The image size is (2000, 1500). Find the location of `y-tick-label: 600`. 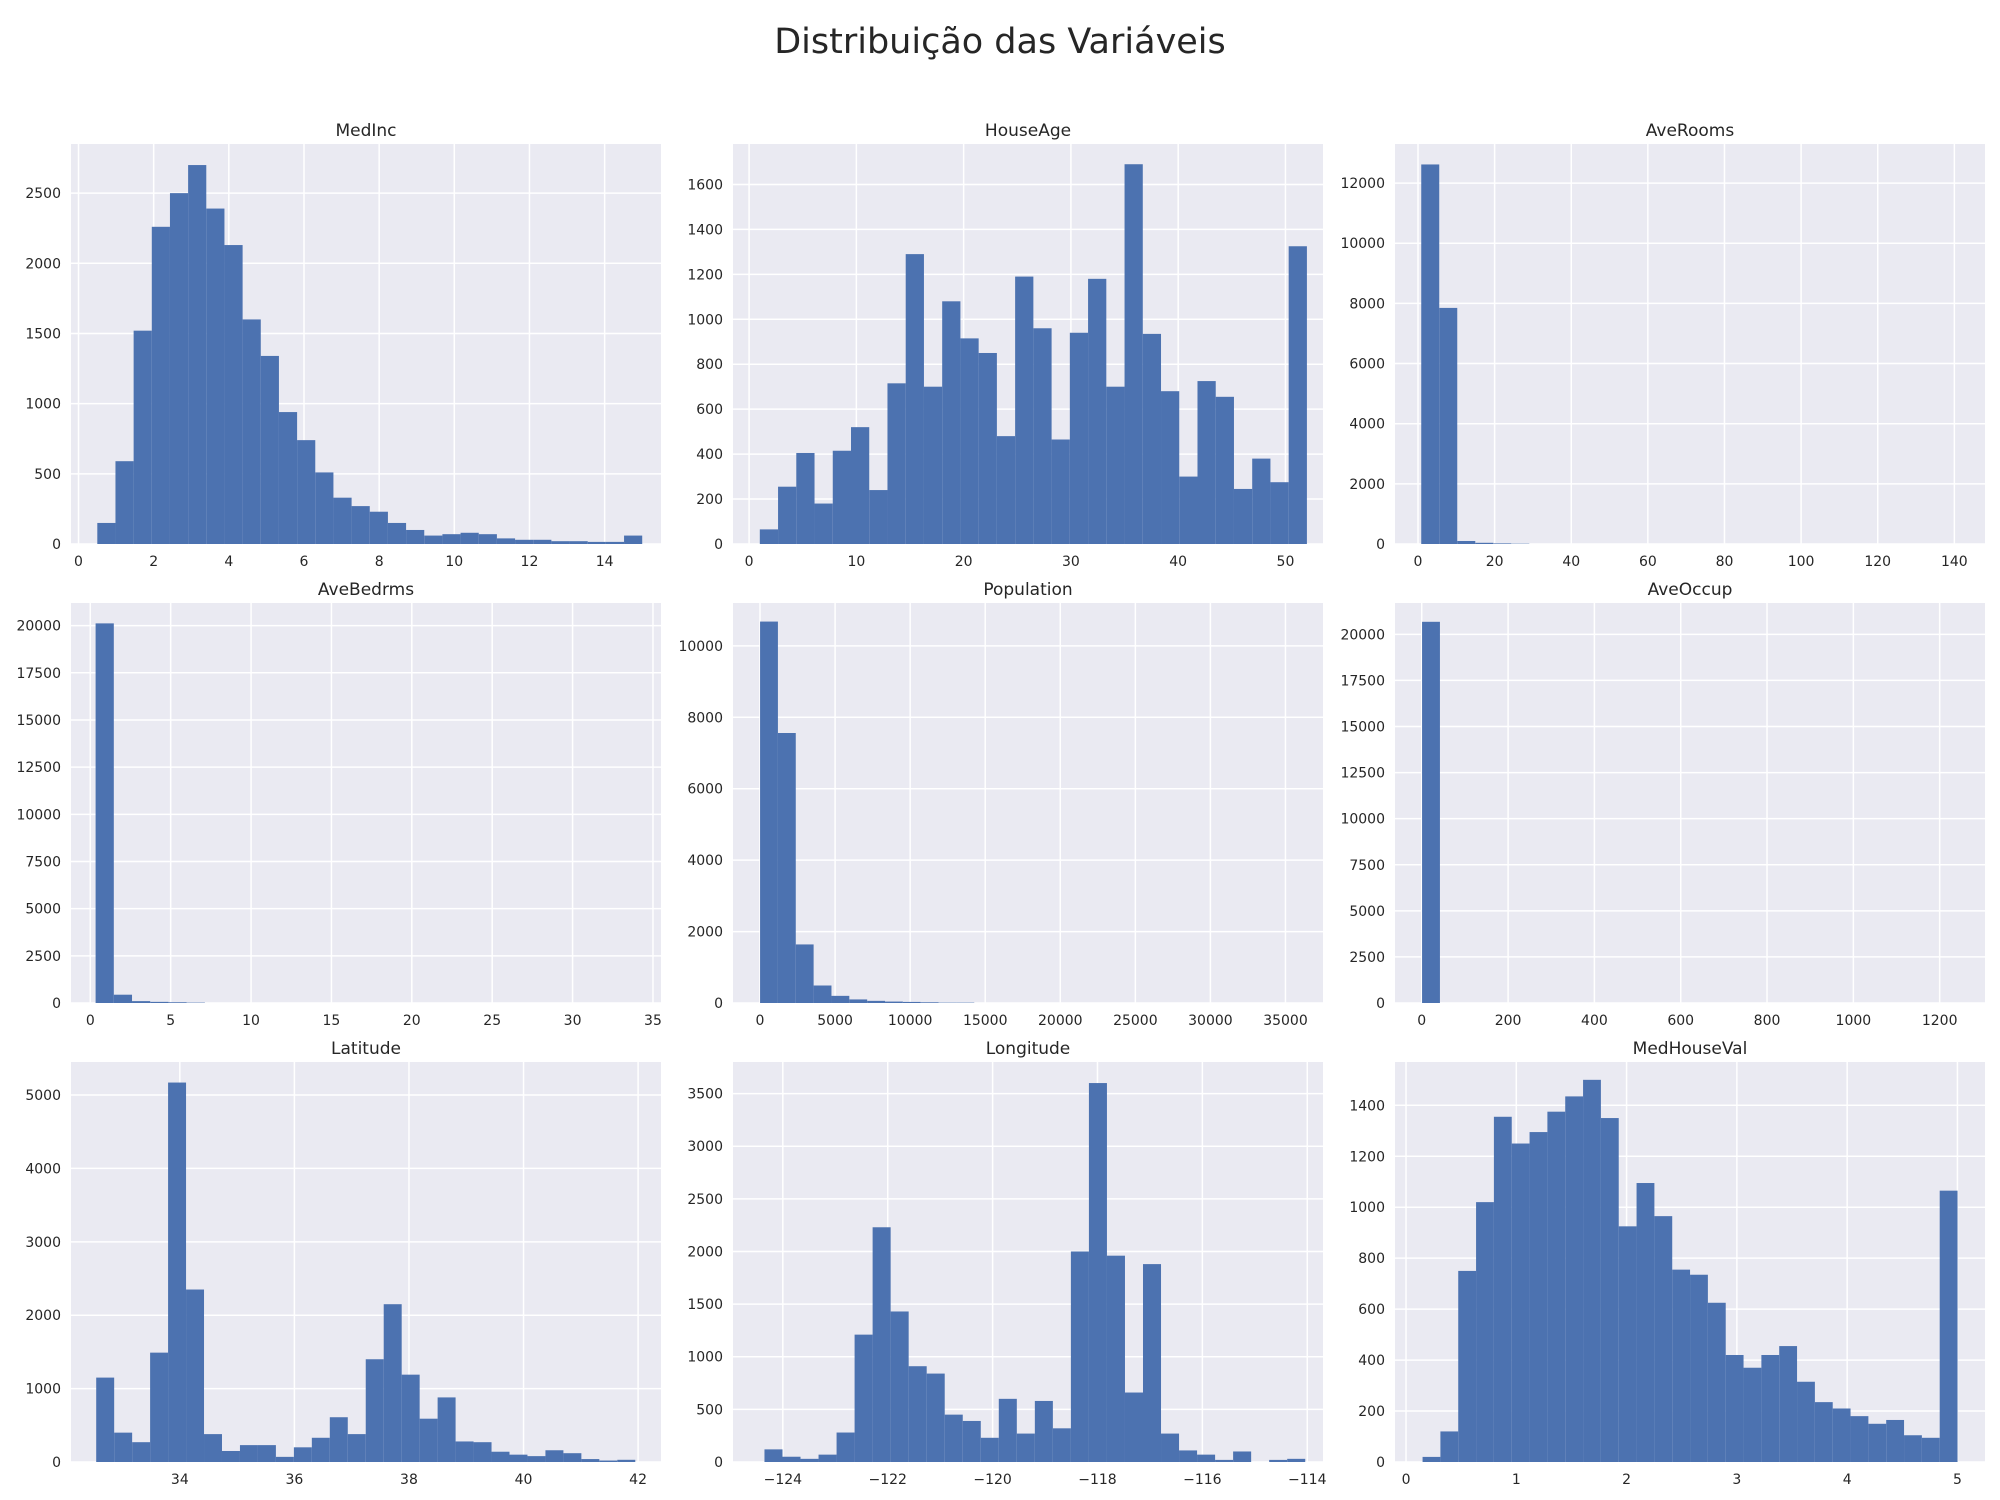

y-tick-label: 600 is located at coordinates (1371, 1310).